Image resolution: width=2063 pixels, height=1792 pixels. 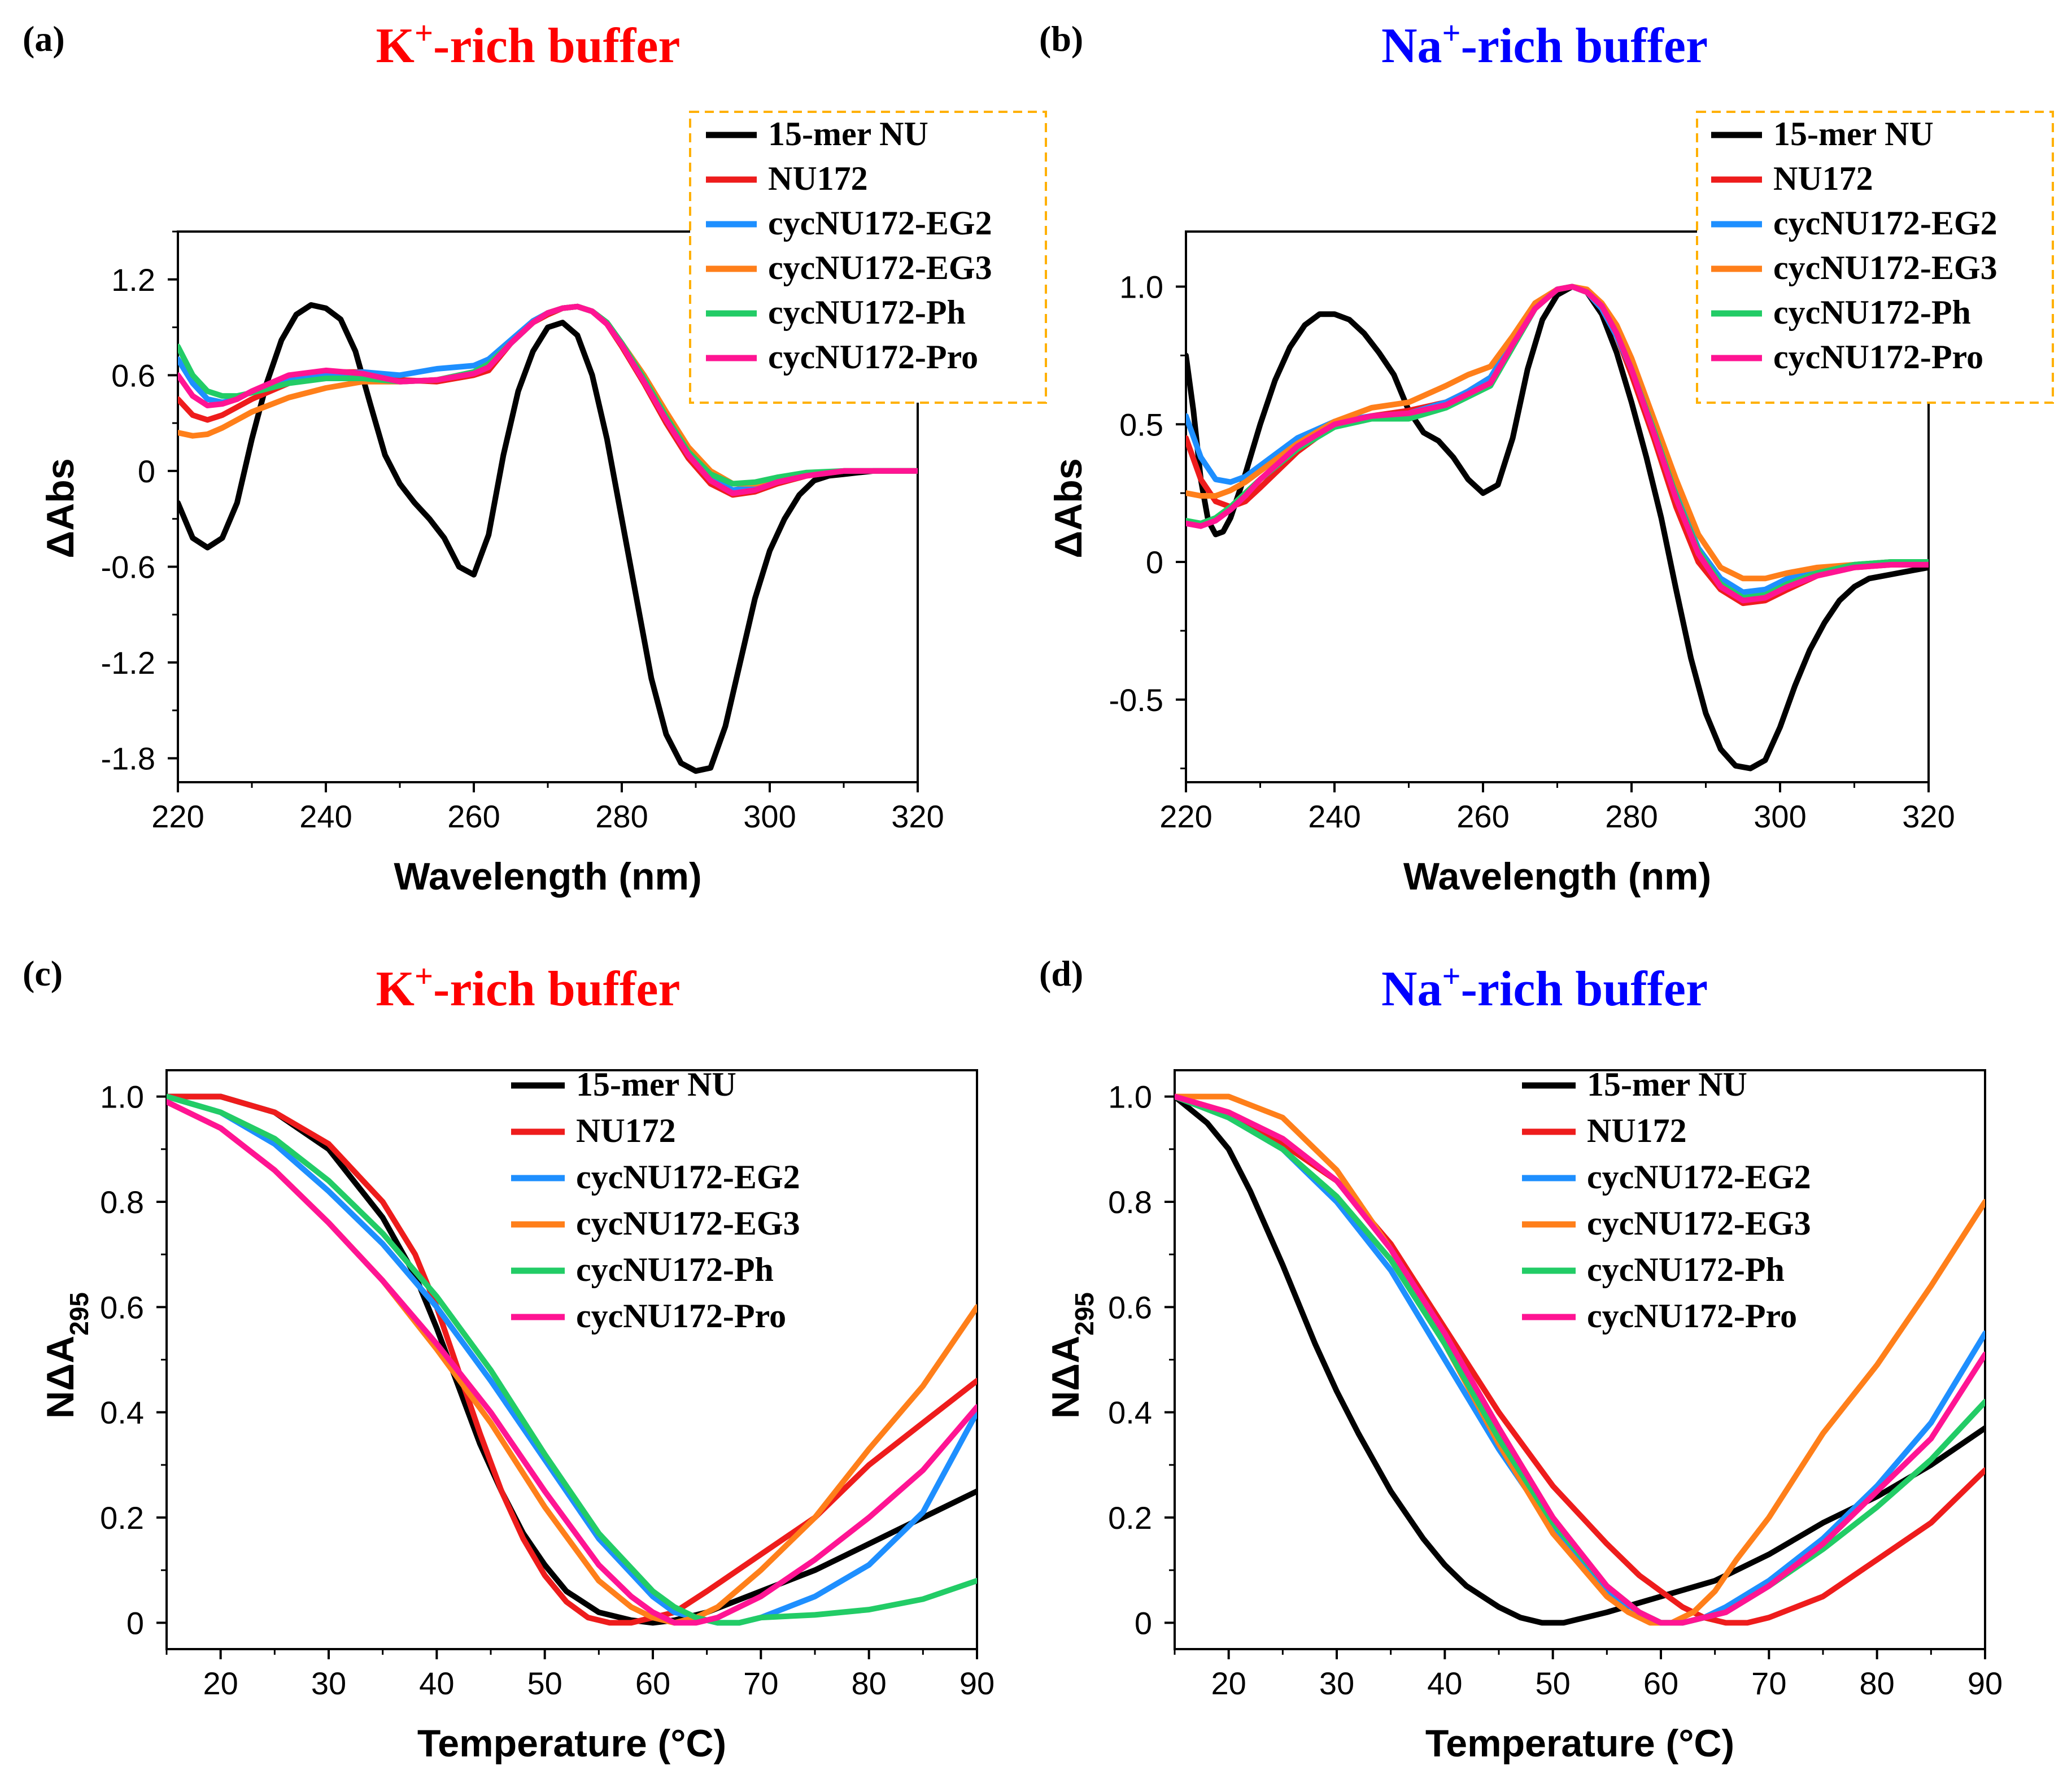 What do you see at coordinates (128, 663) in the screenshot?
I see `y-tick-label: -1.2` at bounding box center [128, 663].